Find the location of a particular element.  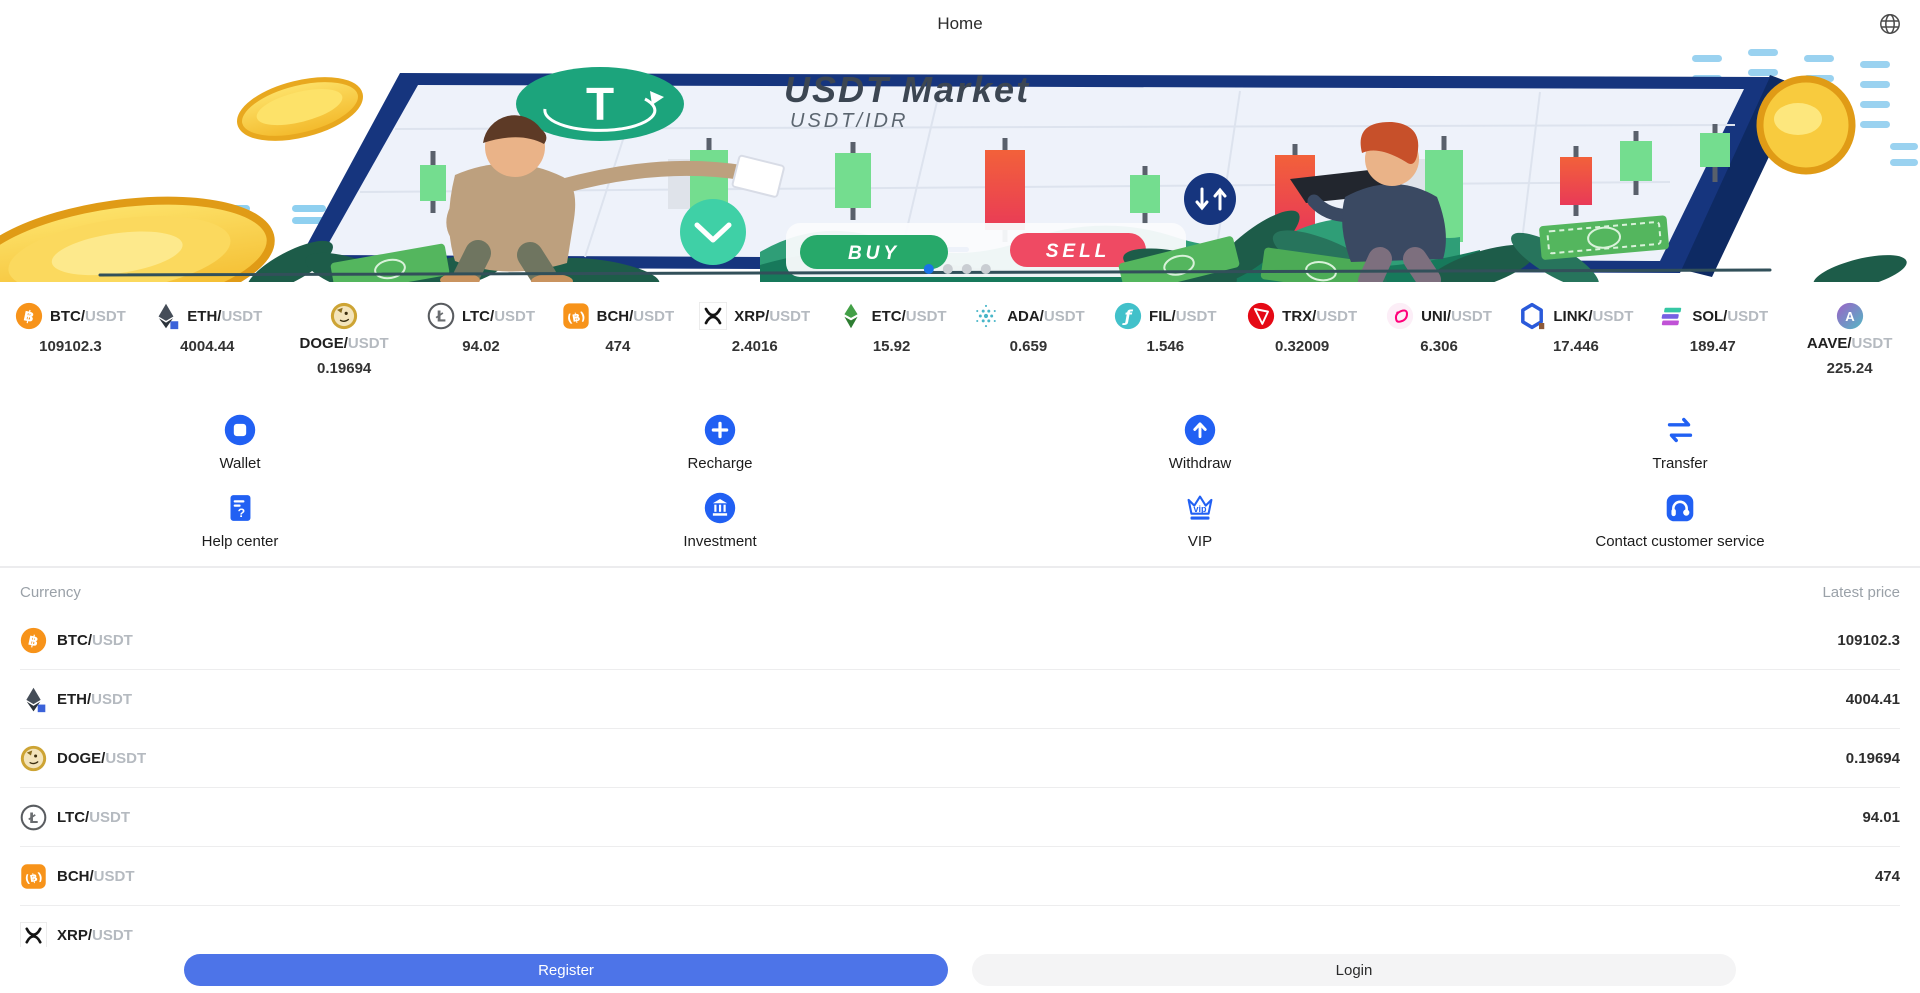

action-wallet: Wallet is located at coordinates (240, 441).